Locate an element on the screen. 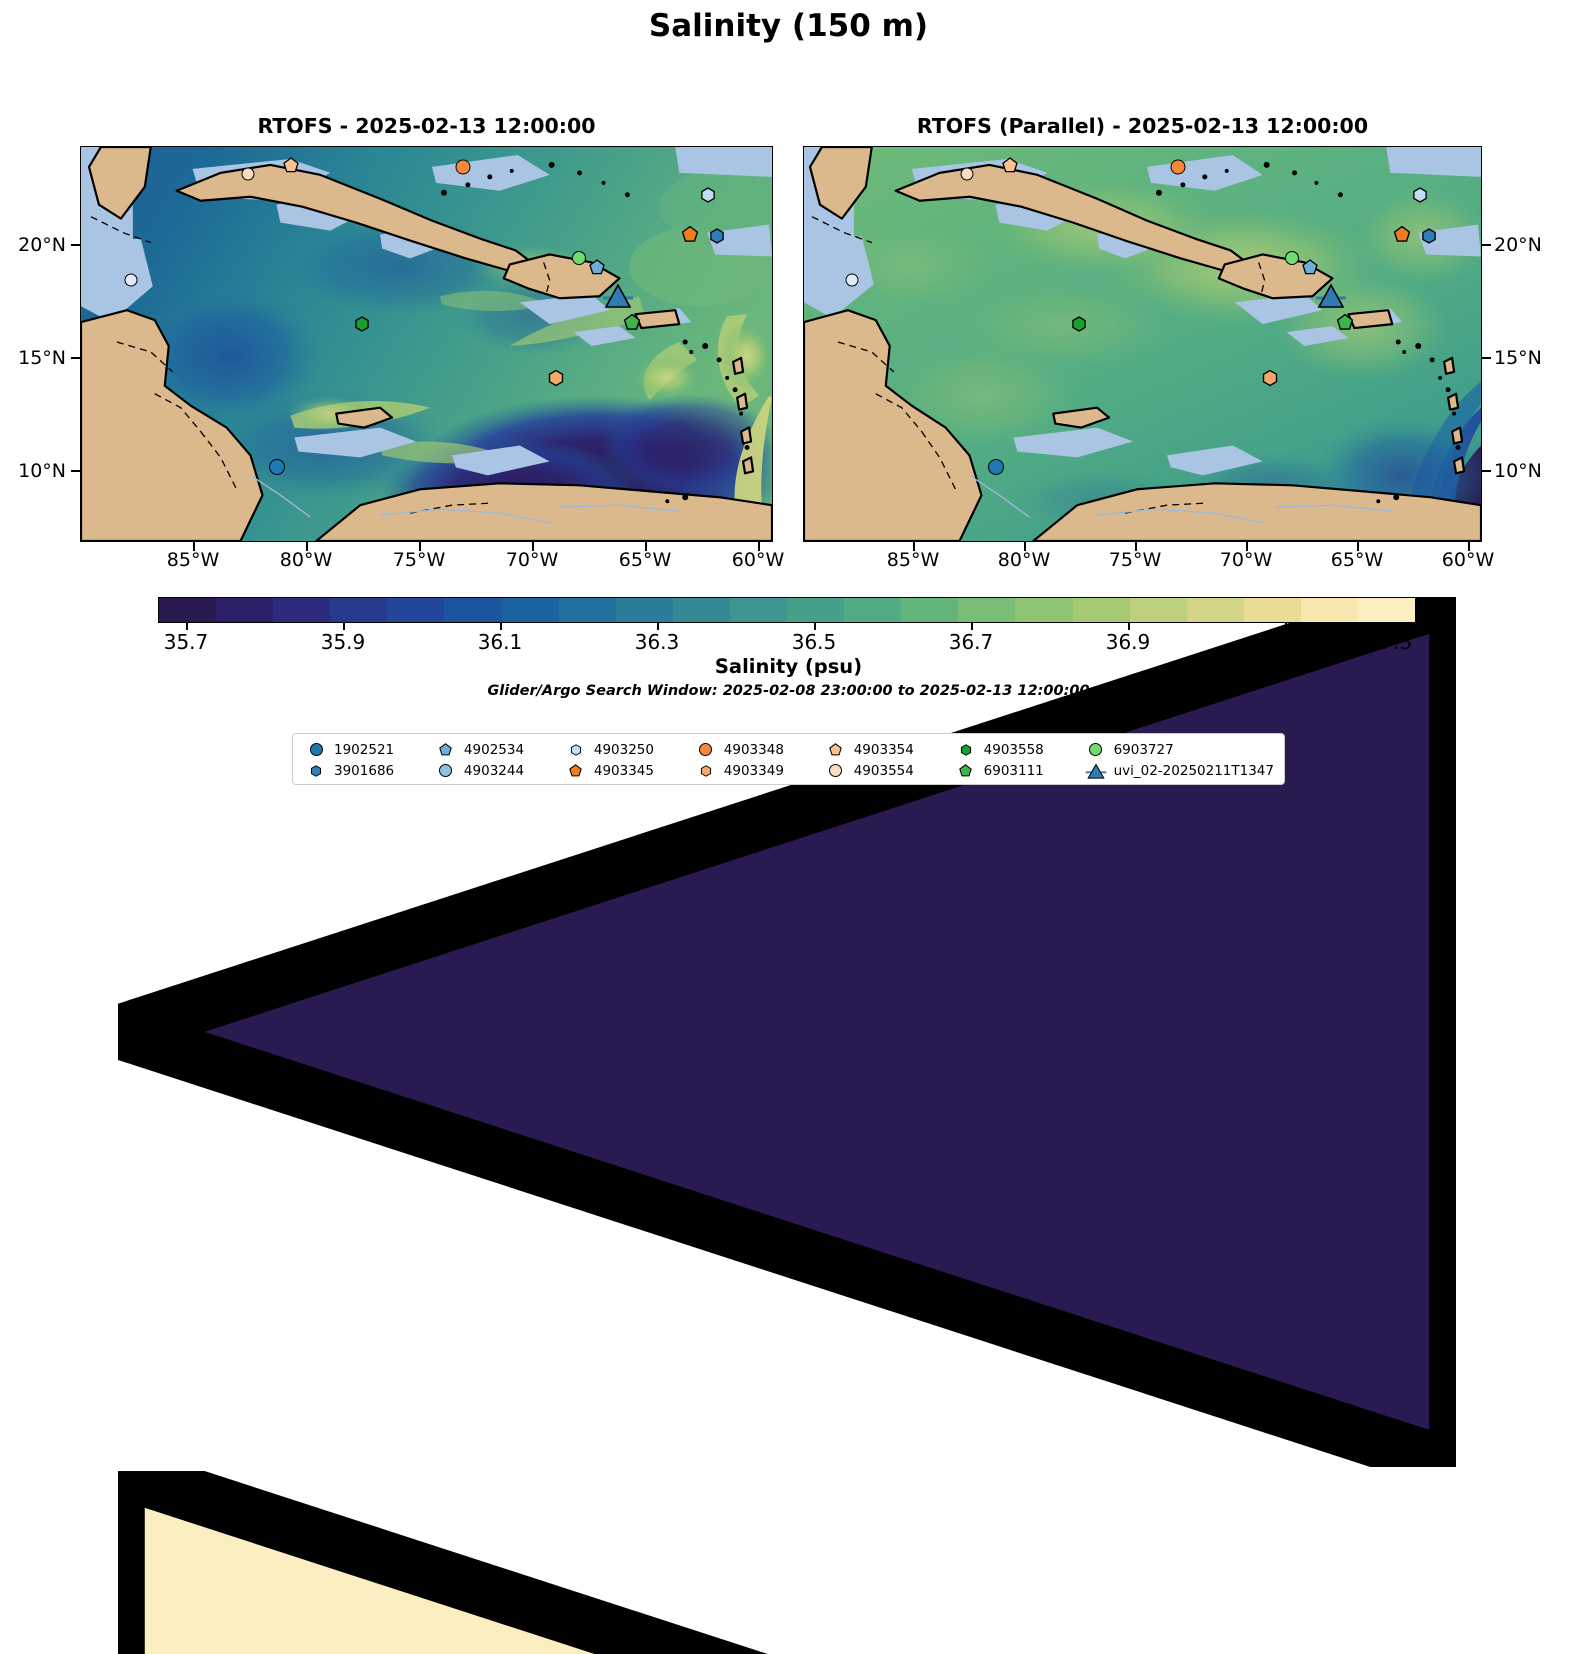 This screenshot has width=1577, height=1654. map-panel-rtofs-parallel is located at coordinates (1142, 344).